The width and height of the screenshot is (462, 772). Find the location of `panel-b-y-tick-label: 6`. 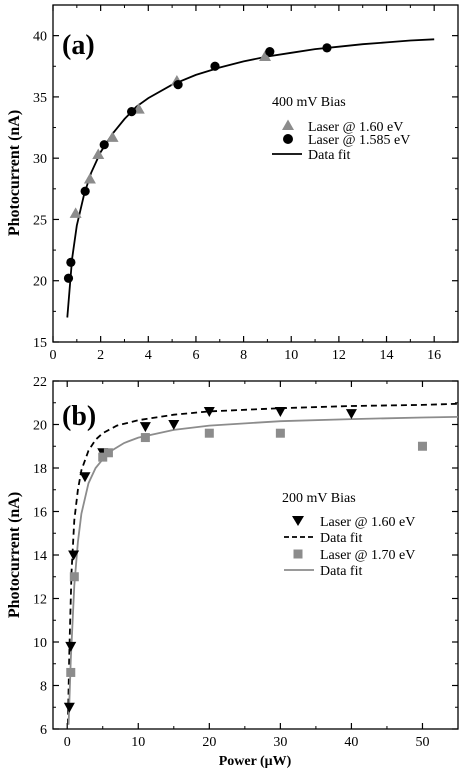

panel-b-y-tick-label: 6 is located at coordinates (43, 730).